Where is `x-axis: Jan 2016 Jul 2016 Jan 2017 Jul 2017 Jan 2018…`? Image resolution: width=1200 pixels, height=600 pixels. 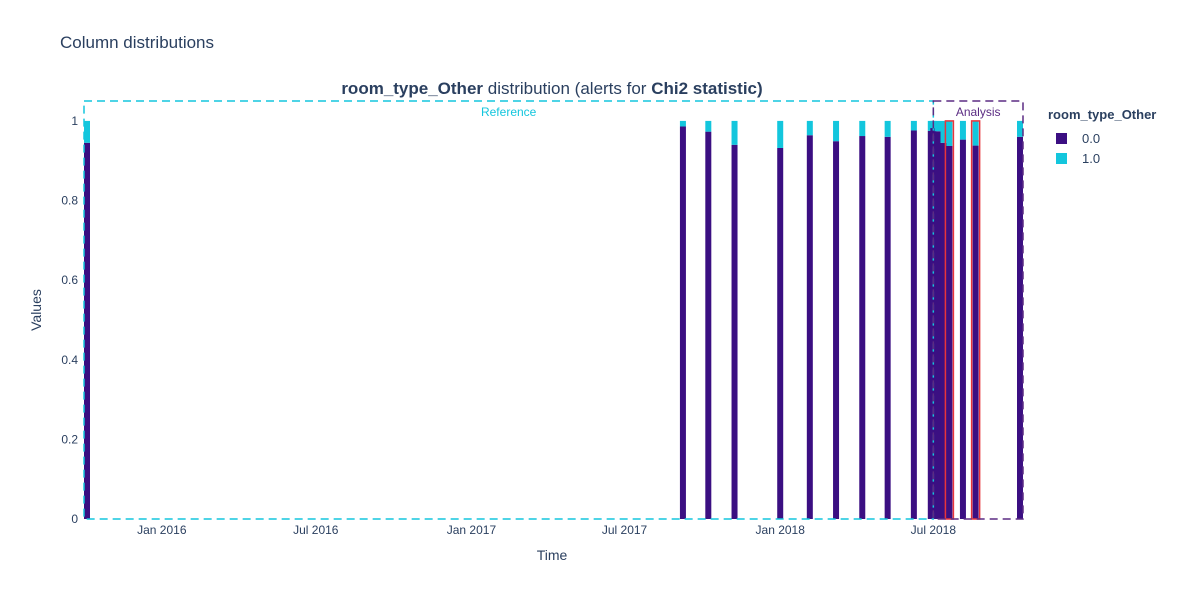 x-axis: Jan 2016 Jul 2016 Jan 2017 Jul 2017 Jan 2018… is located at coordinates (546, 530).